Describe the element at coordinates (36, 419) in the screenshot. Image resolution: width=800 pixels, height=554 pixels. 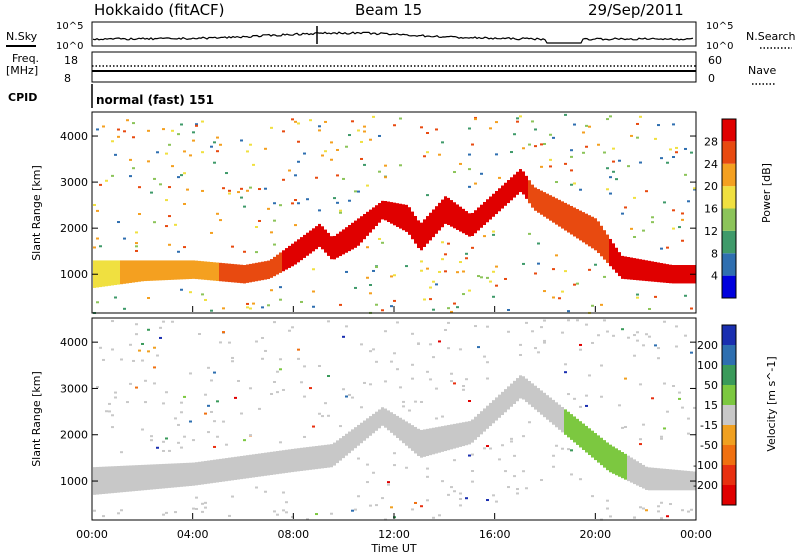
I see `velocity-ylabel: Slant Range [km]` at that location.